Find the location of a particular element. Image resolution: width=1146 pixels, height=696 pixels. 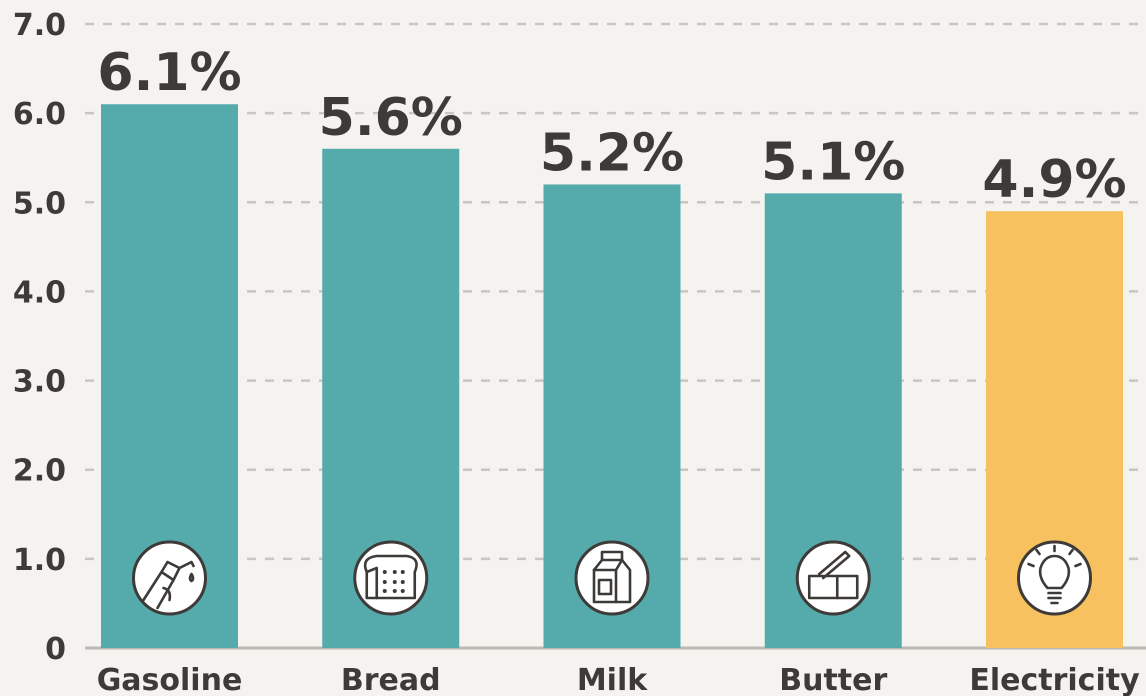

y-tick-label: 5.0 is located at coordinates (39, 203).